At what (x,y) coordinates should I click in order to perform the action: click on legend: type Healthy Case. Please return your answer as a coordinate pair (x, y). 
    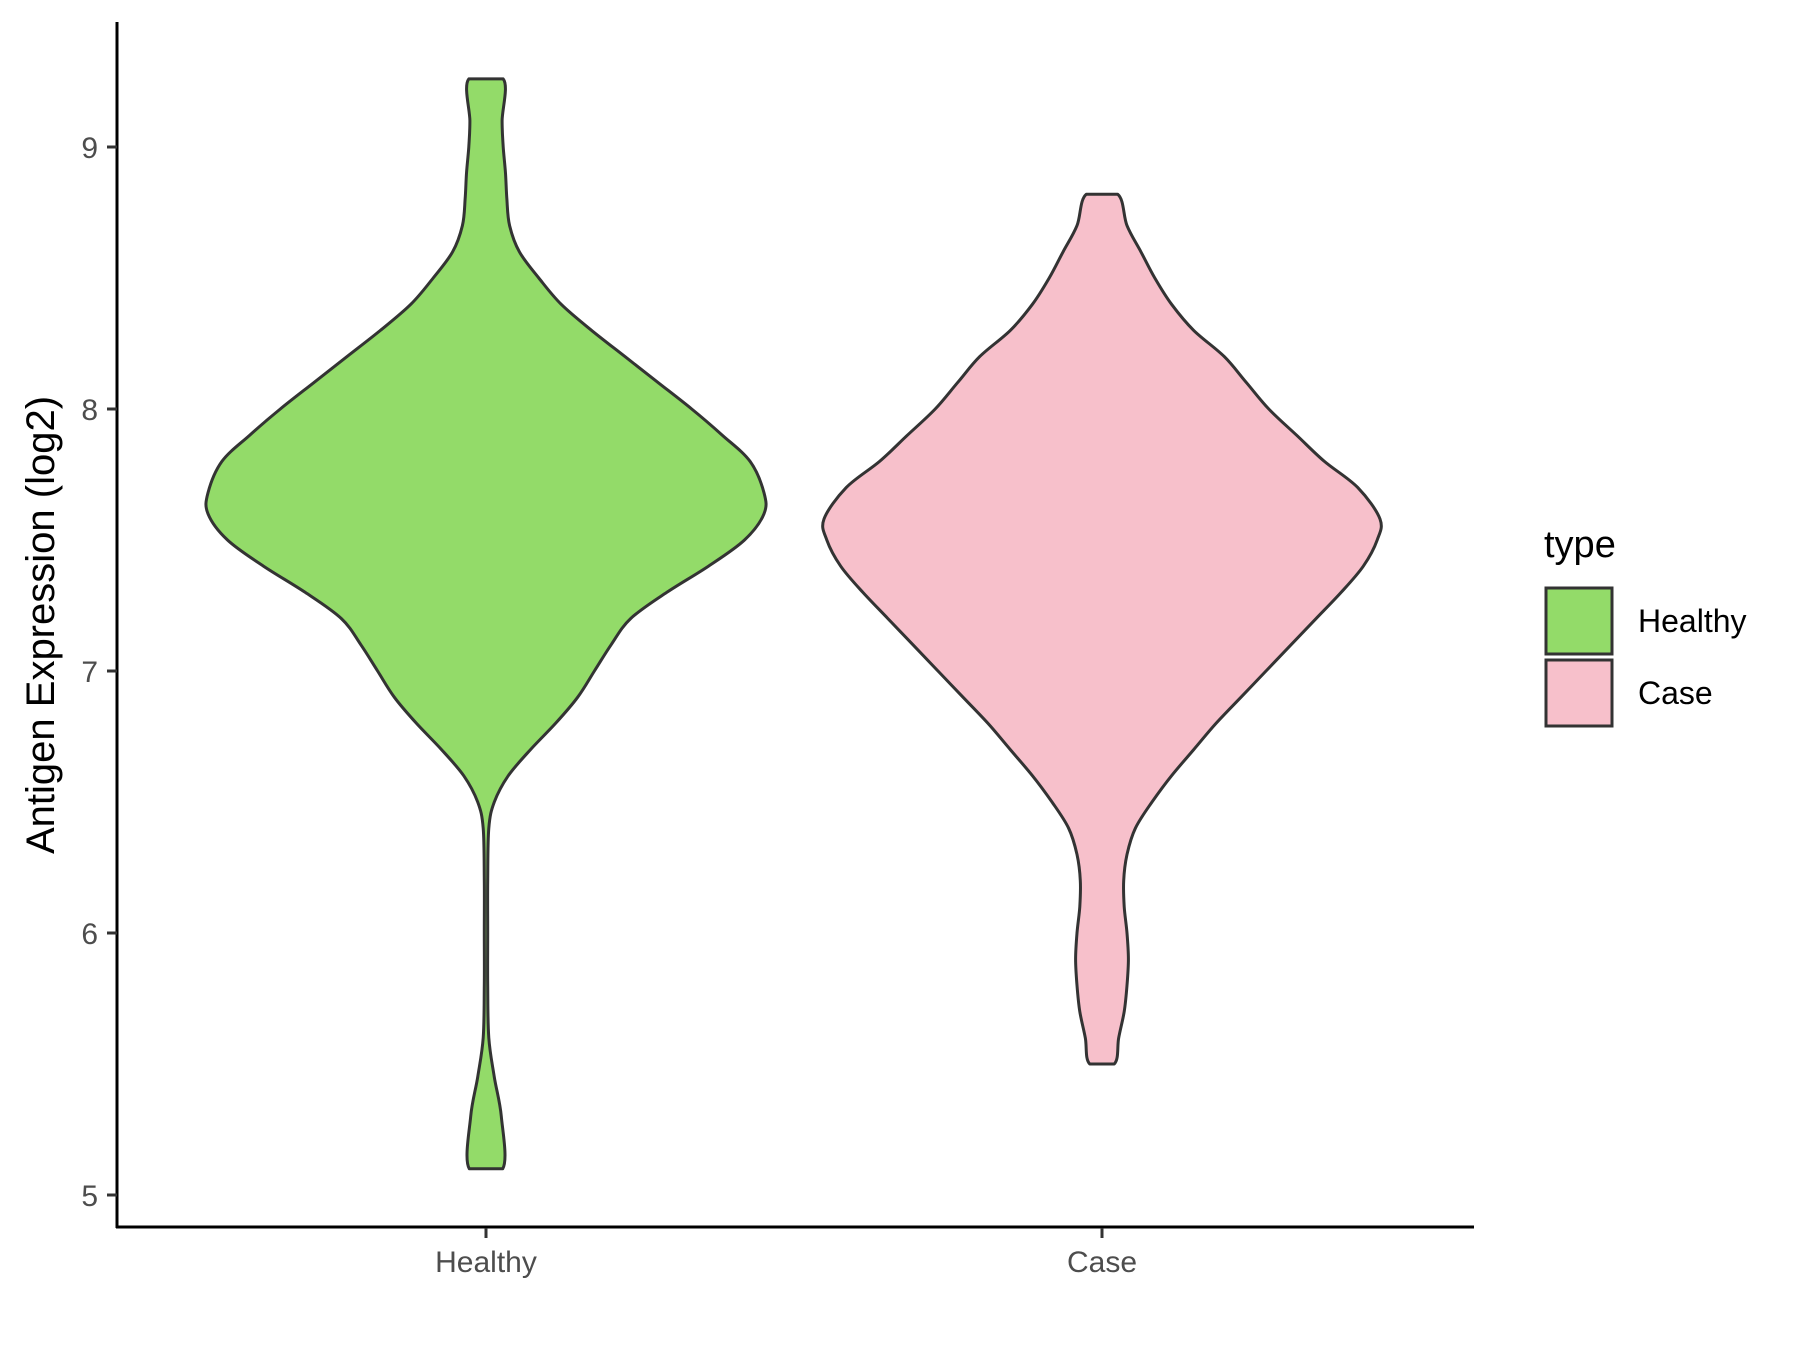
    Looking at the image, I should click on (1645, 626).